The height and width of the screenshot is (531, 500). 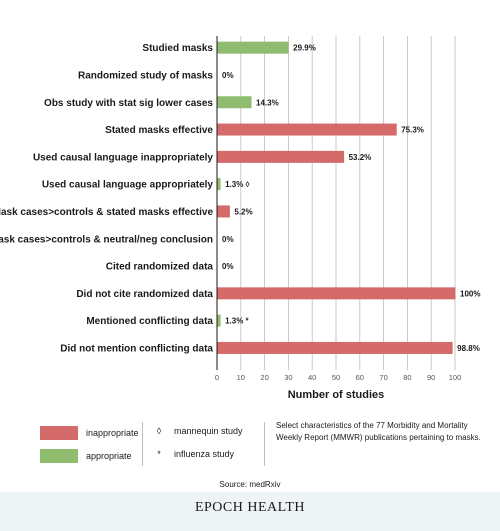 I want to click on category-label: Cited randomized data, so click(x=160, y=267).